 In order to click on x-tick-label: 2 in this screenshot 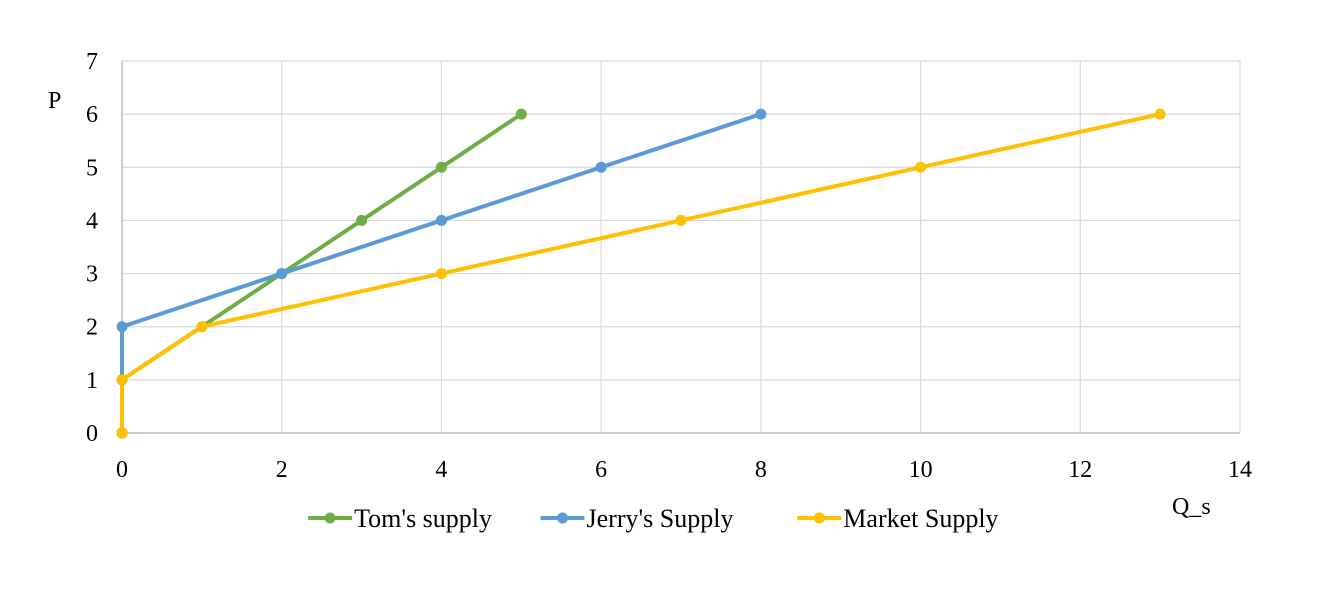, I will do `click(282, 470)`.